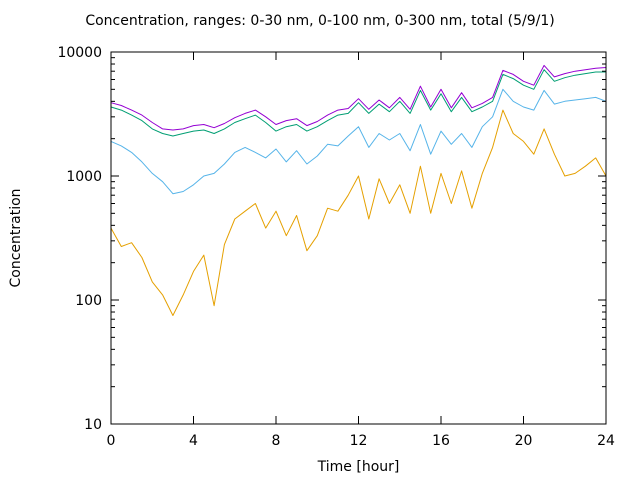  I want to click on y-axis-label: Concentration, so click(16, 237).